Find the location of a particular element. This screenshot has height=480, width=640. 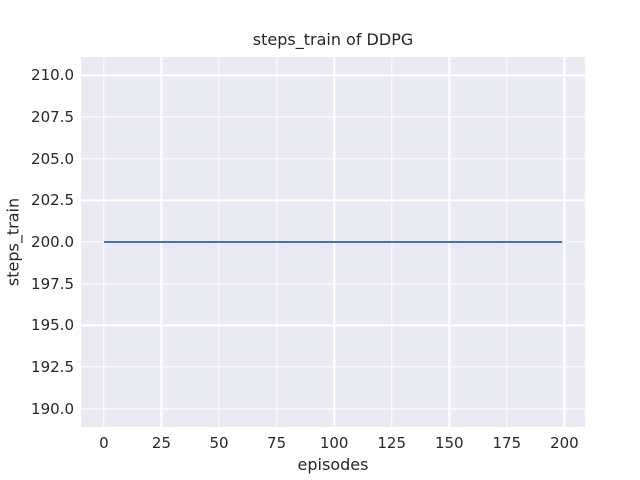

y-tick-label: 207.5 is located at coordinates (52, 117).